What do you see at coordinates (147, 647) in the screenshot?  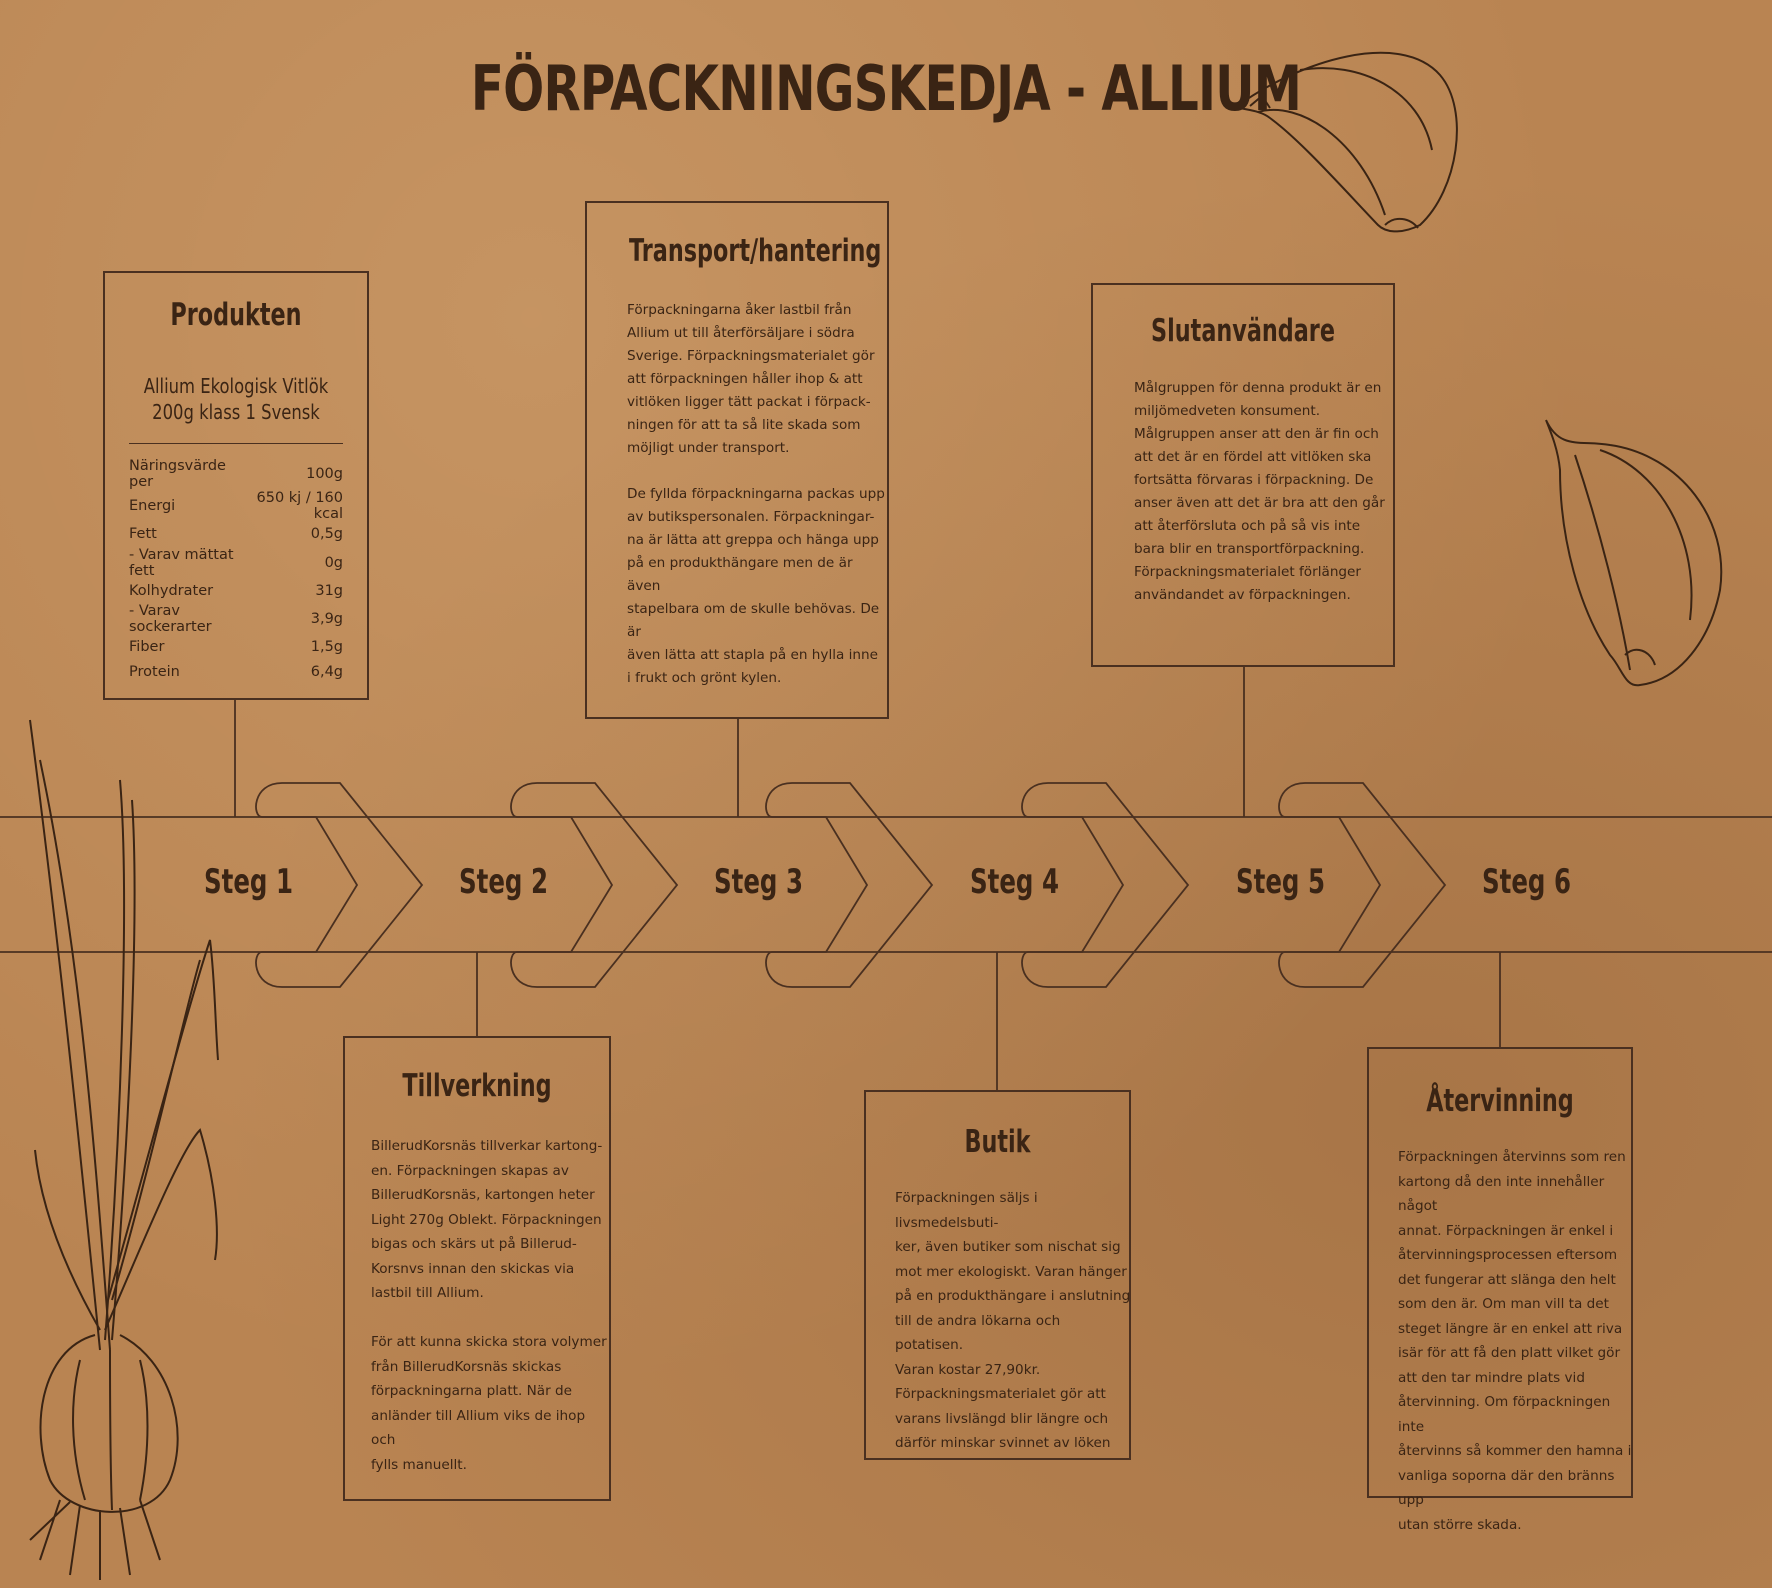 I see `nutrition-label: Fiber` at bounding box center [147, 647].